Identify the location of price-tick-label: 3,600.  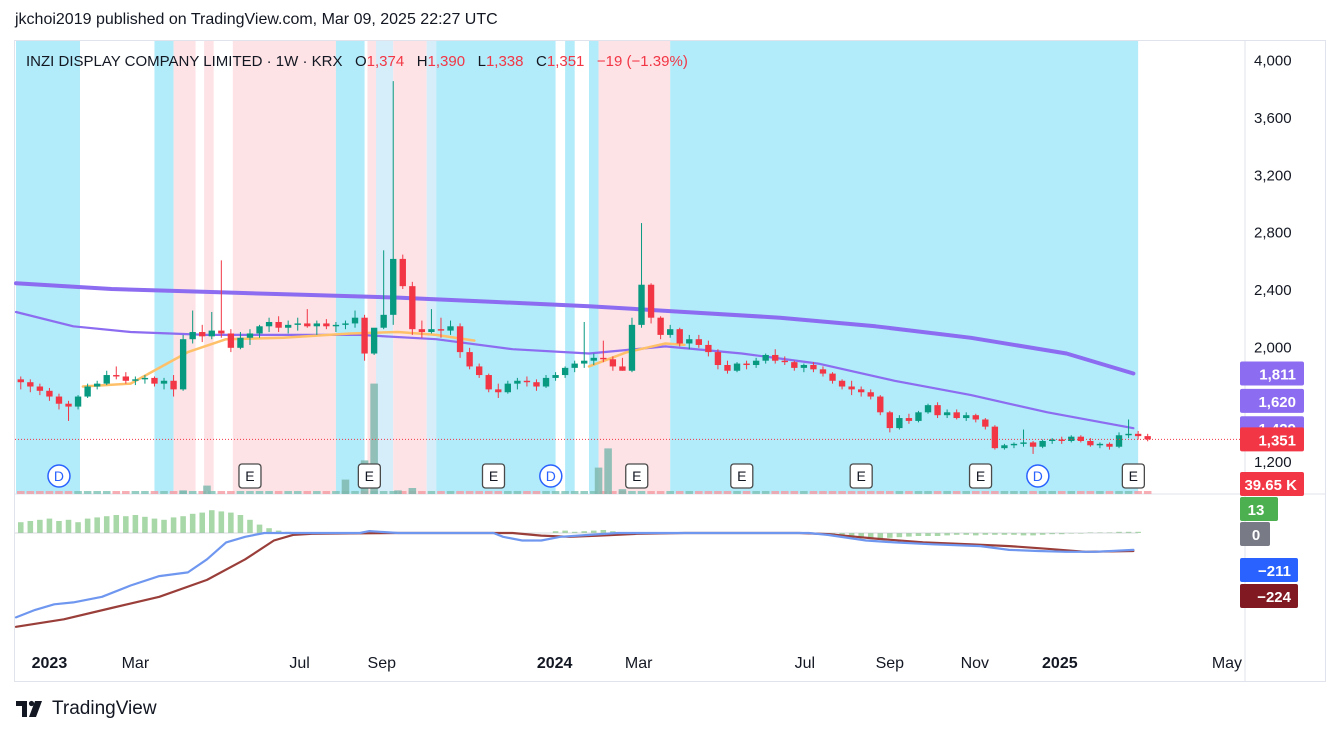
(1273, 118).